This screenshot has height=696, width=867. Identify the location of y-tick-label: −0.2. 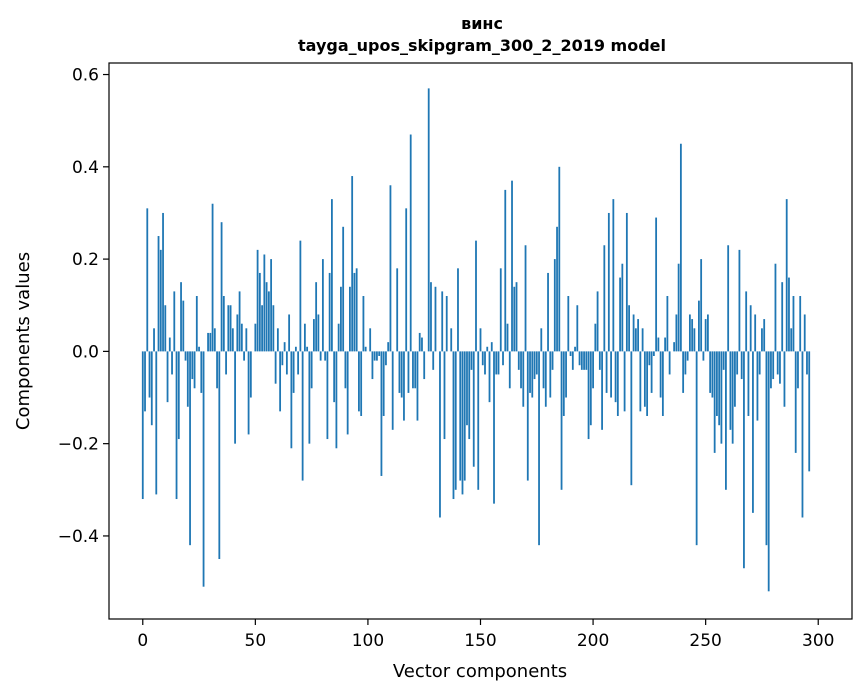
(78, 445).